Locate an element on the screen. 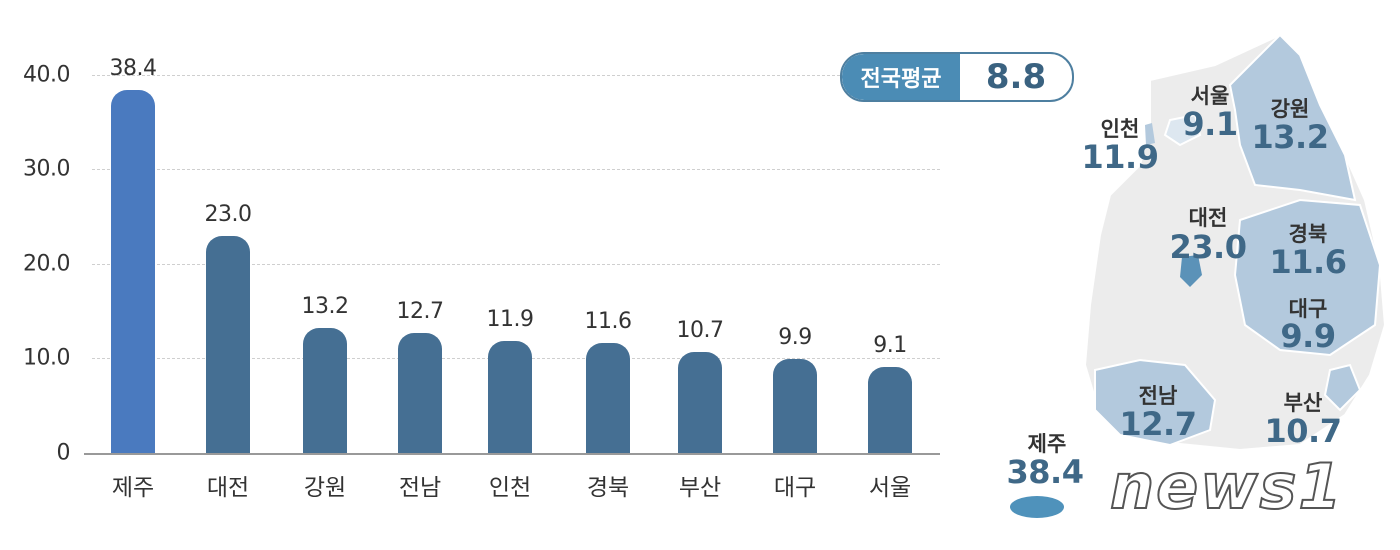 Image resolution: width=1400 pixels, height=550 pixels. y-tick: 0 is located at coordinates (63, 453).